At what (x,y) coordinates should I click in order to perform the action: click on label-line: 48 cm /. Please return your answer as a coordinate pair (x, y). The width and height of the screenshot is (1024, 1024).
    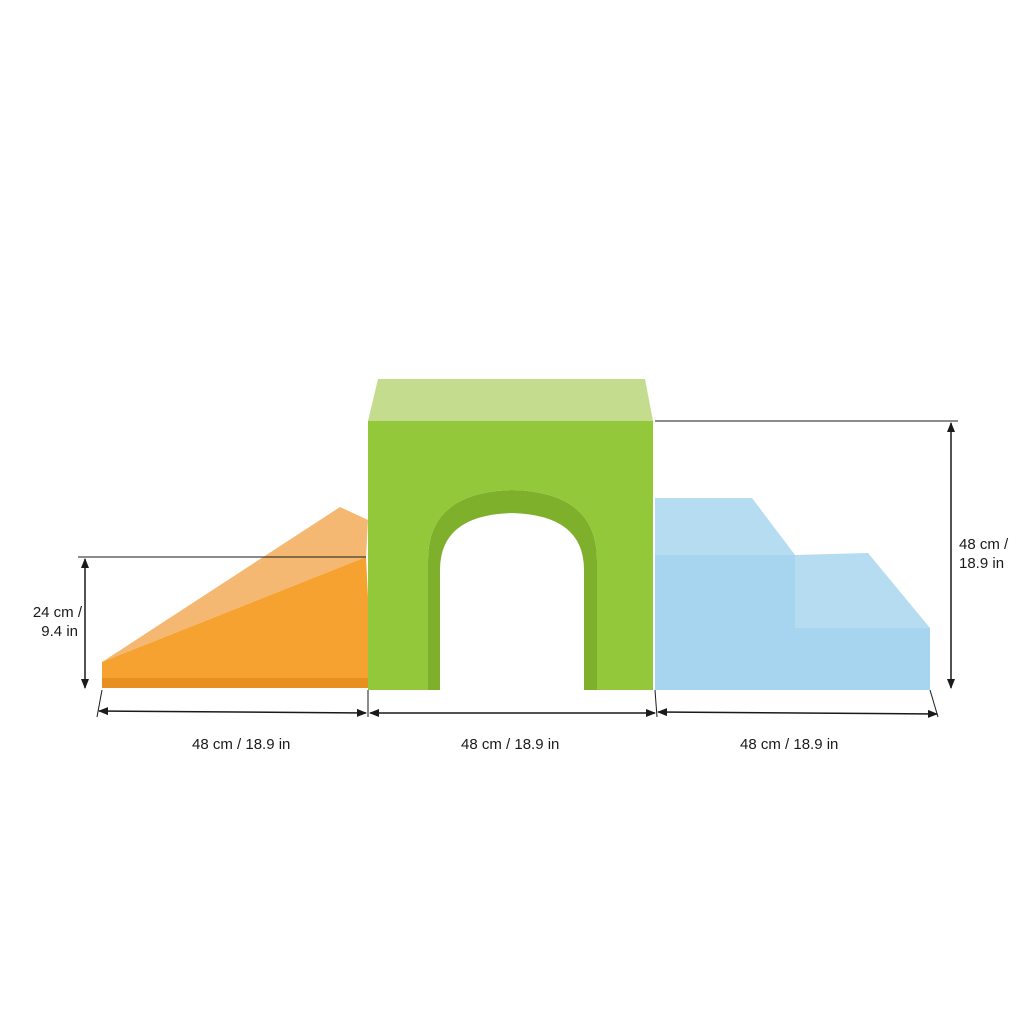
    Looking at the image, I should click on (984, 544).